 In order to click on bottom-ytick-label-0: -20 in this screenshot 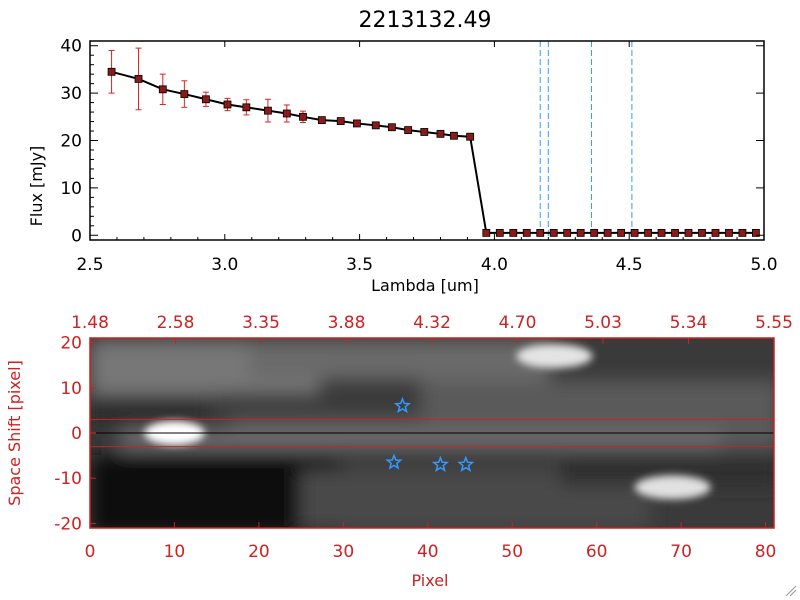, I will do `click(68, 524)`.